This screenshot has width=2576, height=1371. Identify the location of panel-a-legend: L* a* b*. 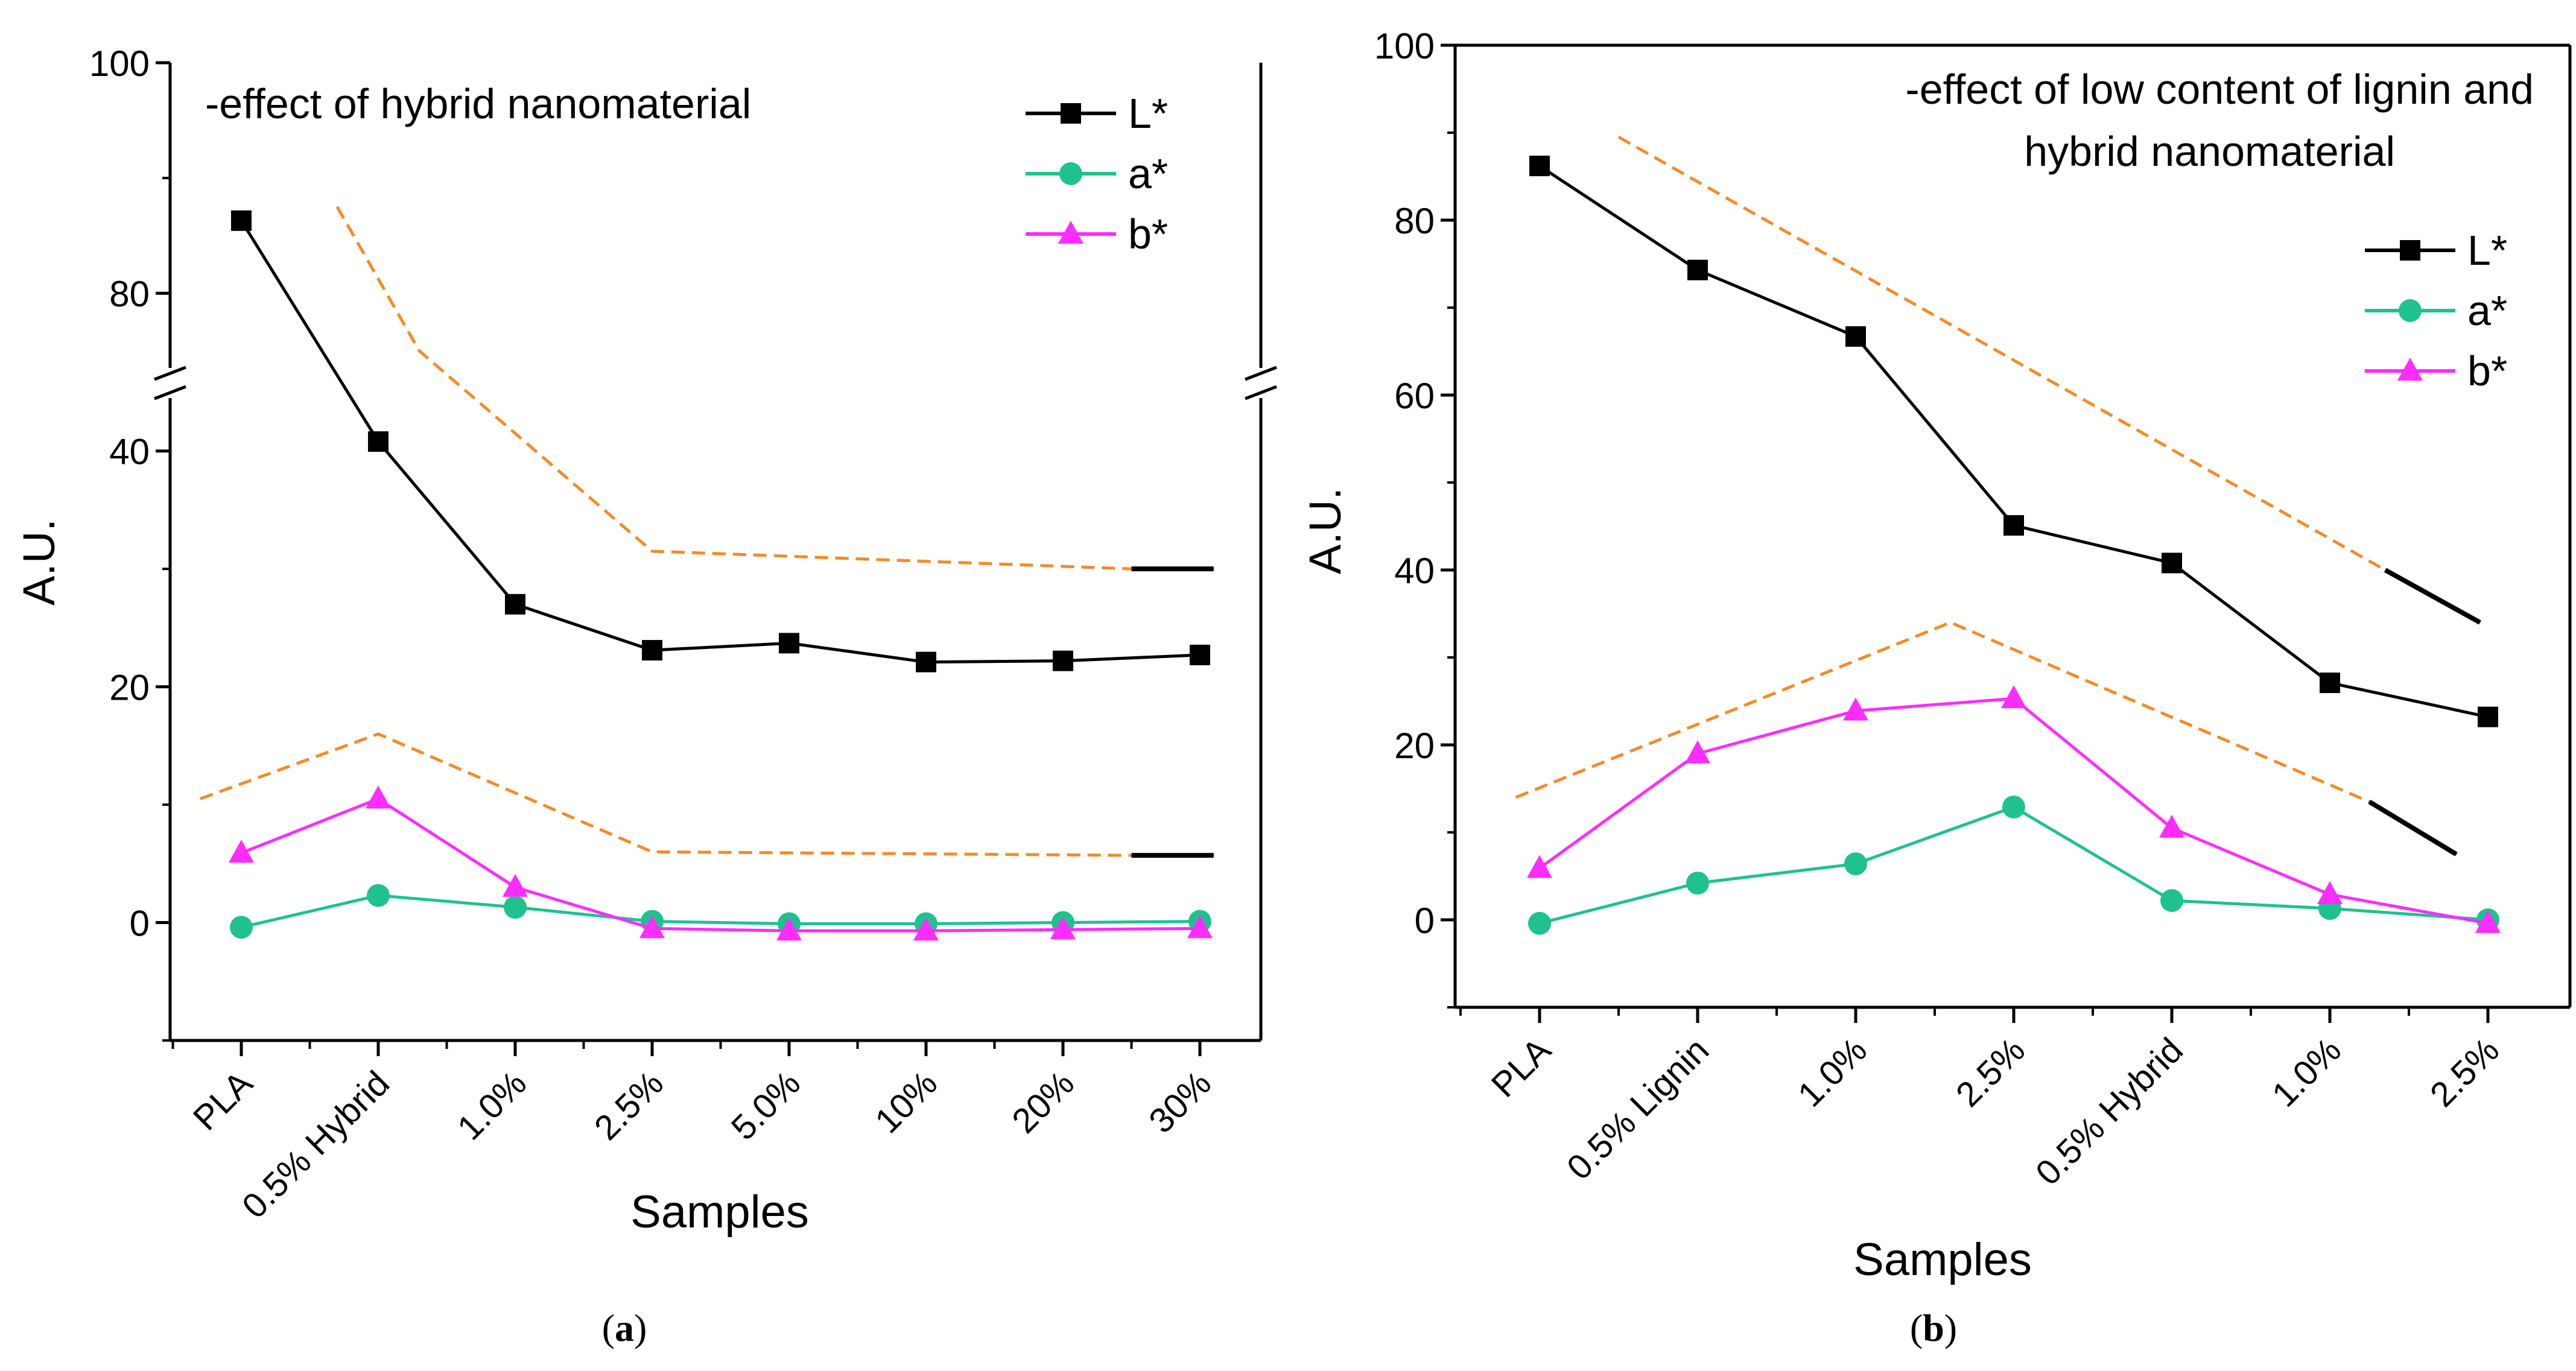
(1097, 174).